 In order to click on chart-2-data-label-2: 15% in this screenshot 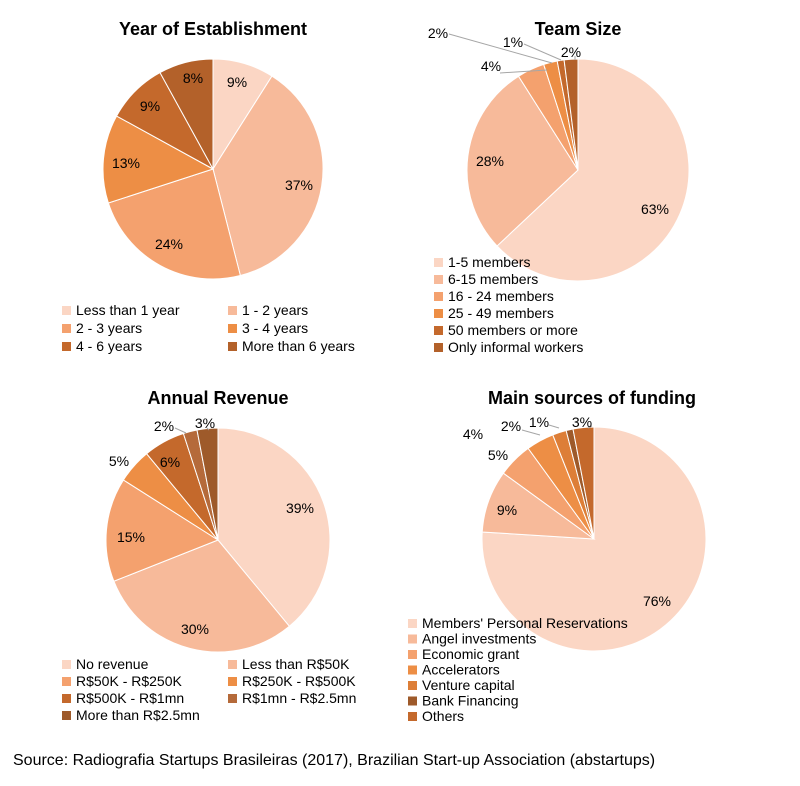, I will do `click(131, 537)`.